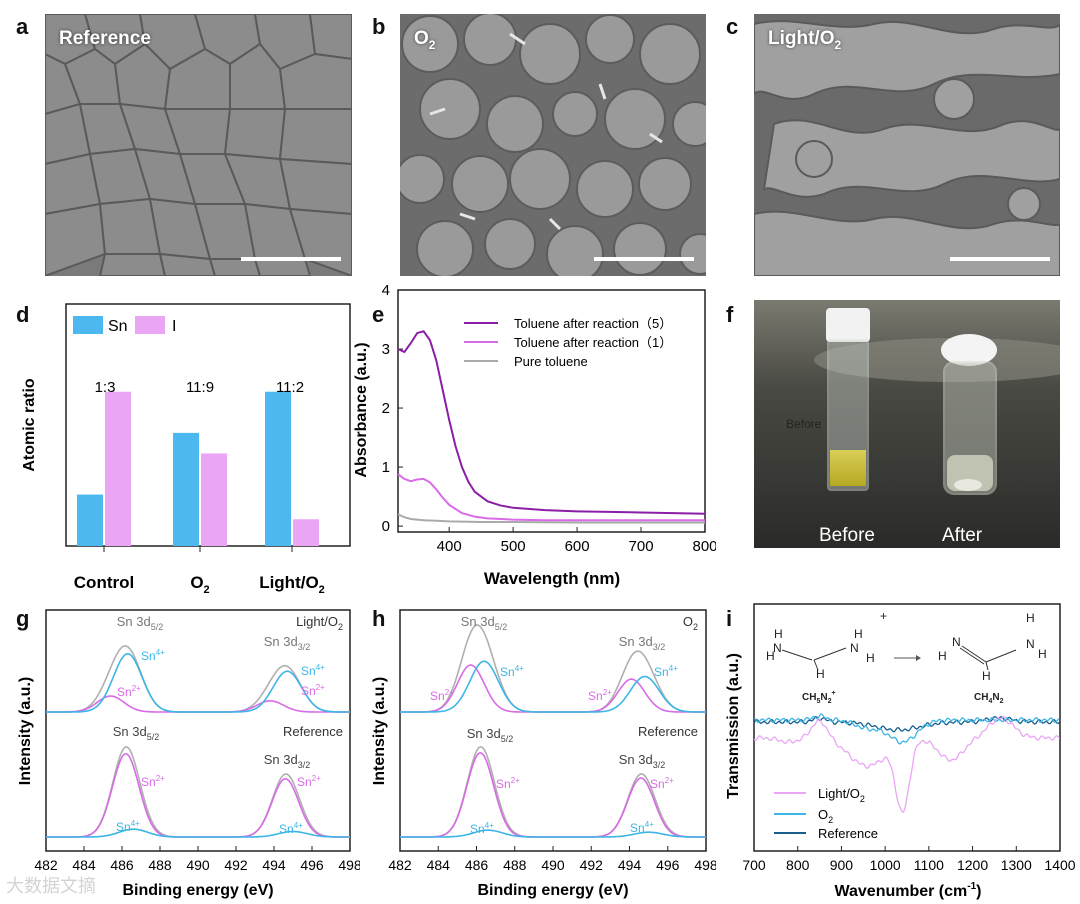 This screenshot has height=904, width=1080. I want to click on x-tick-label: 494, so click(630, 865).